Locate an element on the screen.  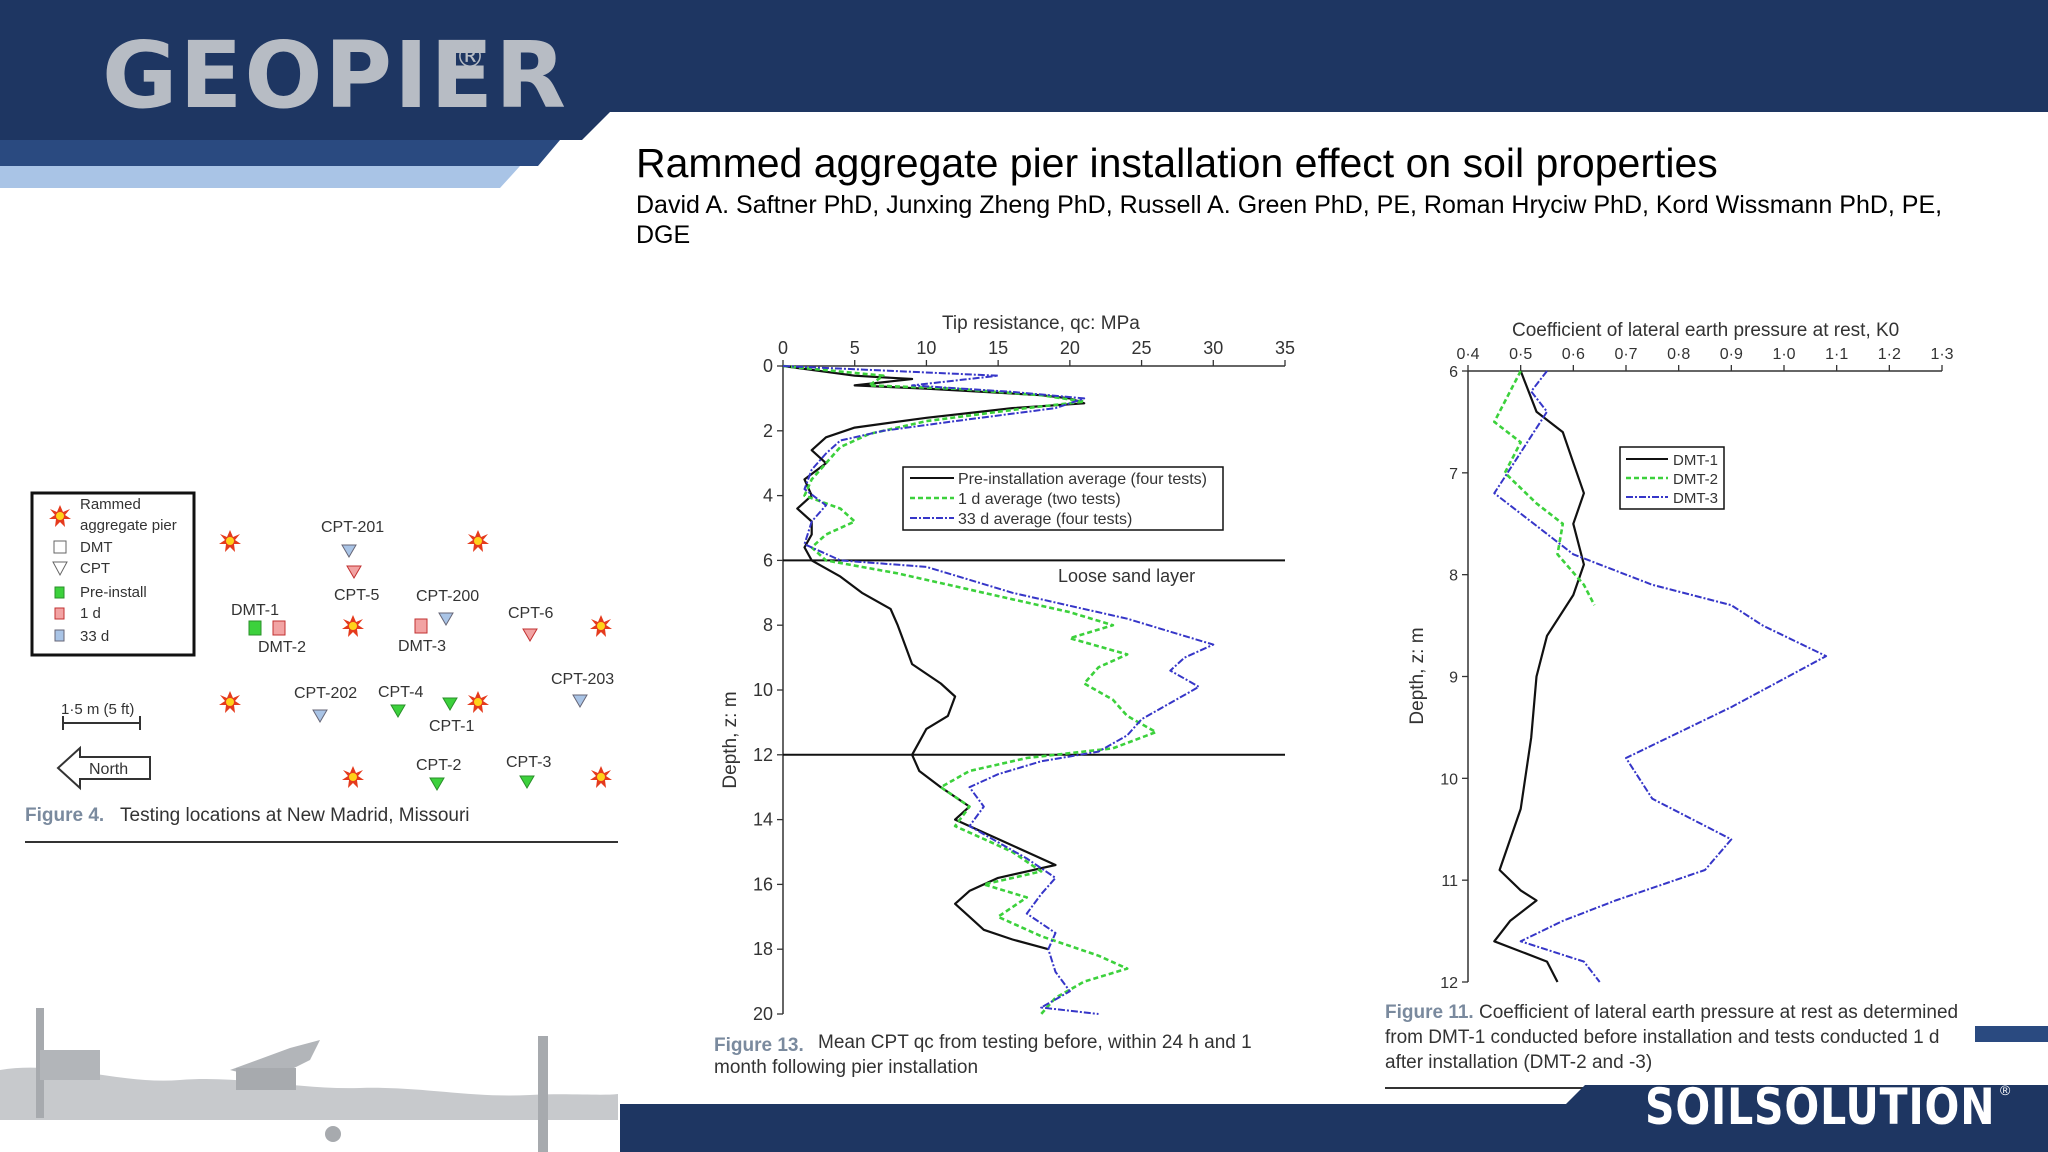
cpt-202-label: CPT-202 is located at coordinates (325, 693).